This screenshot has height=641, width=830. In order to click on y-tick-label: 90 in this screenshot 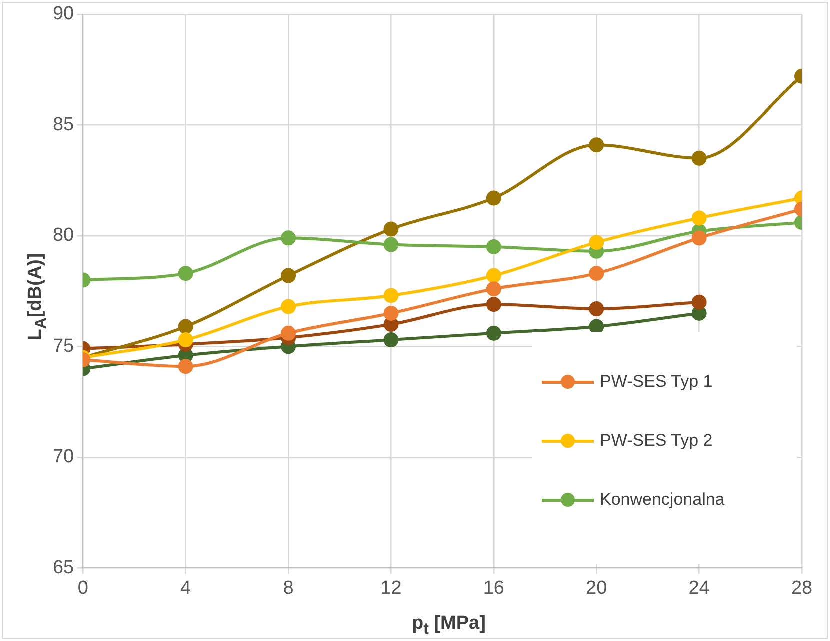, I will do `click(63, 14)`.